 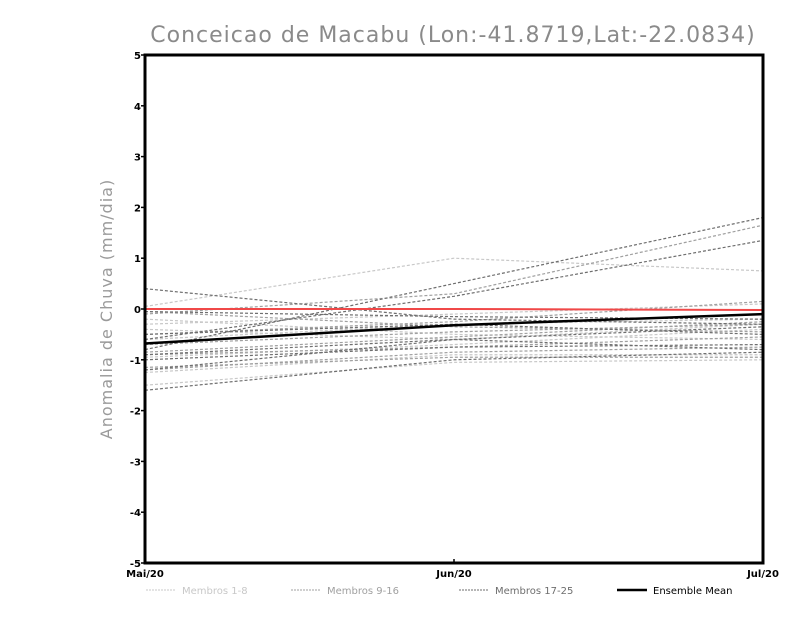 I want to click on y-tick-label: 1, so click(x=137, y=259).